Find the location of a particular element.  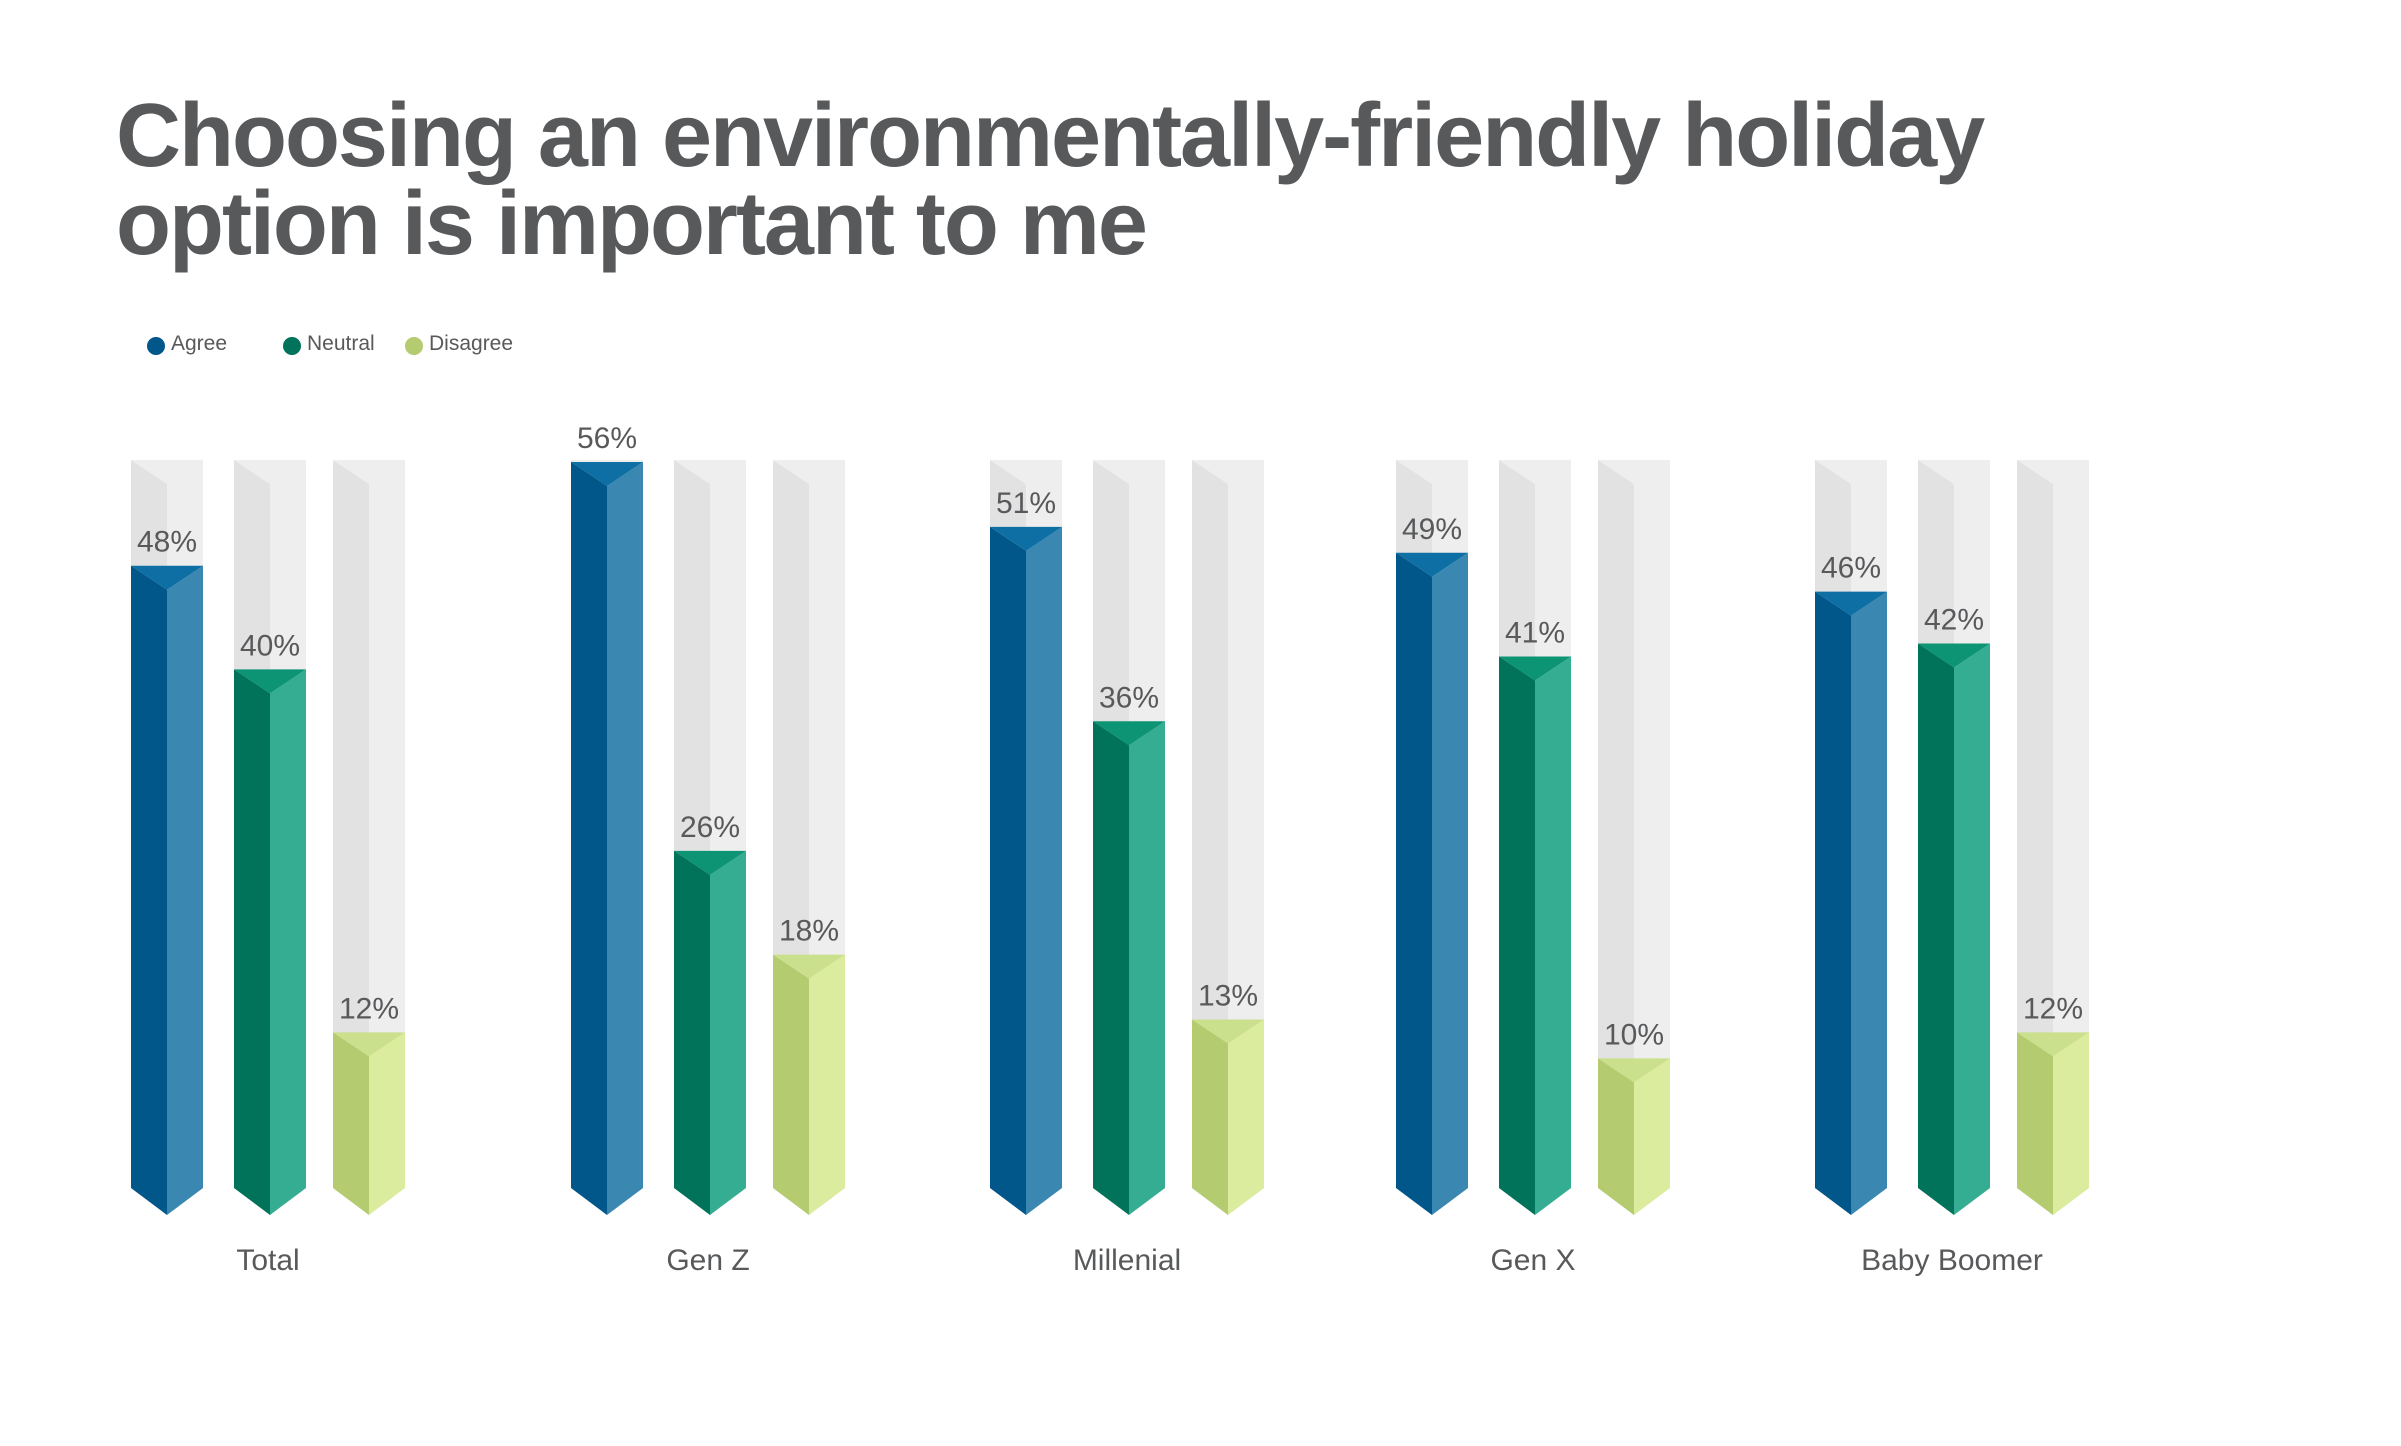

bar-baby-boomer-neutral is located at coordinates (1936, 929).